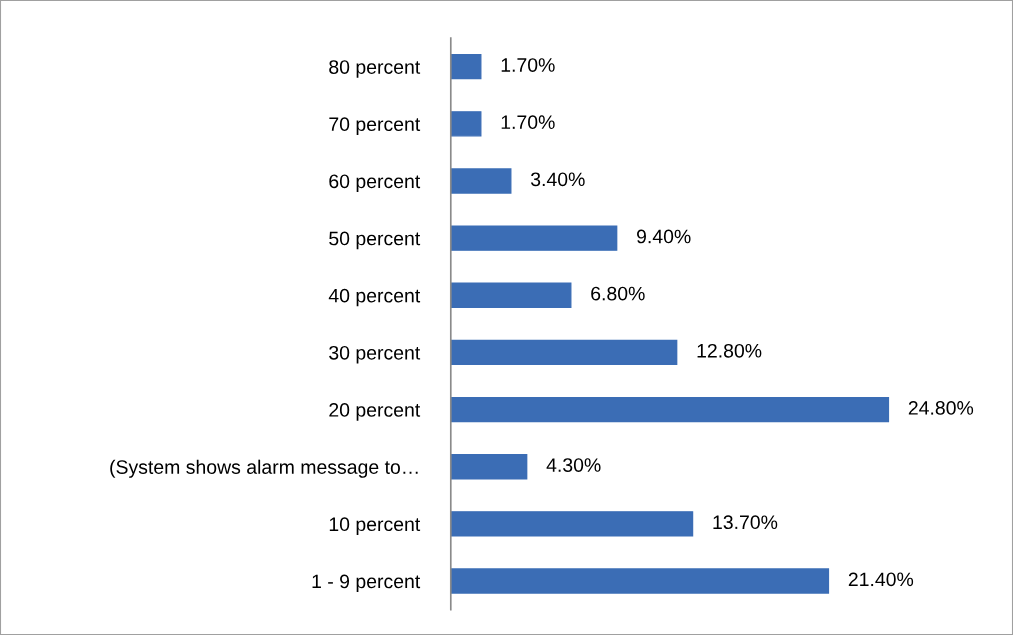 Image resolution: width=1013 pixels, height=635 pixels. I want to click on data-label: 24.80%, so click(941, 408).